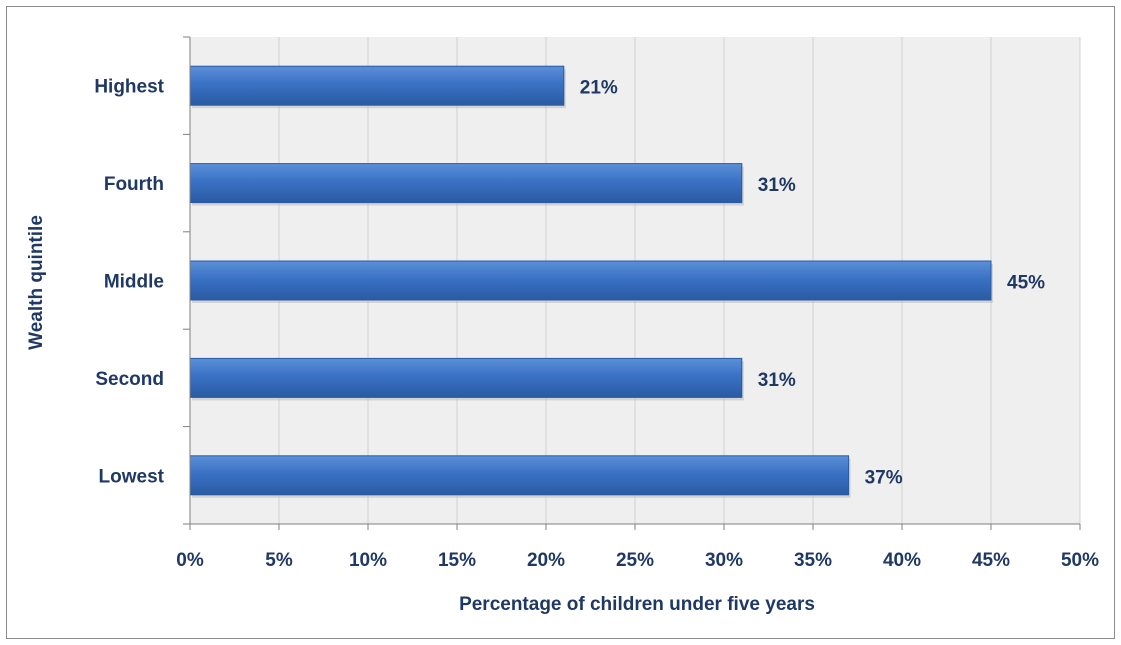  I want to click on category-label: Middle, so click(134, 282).